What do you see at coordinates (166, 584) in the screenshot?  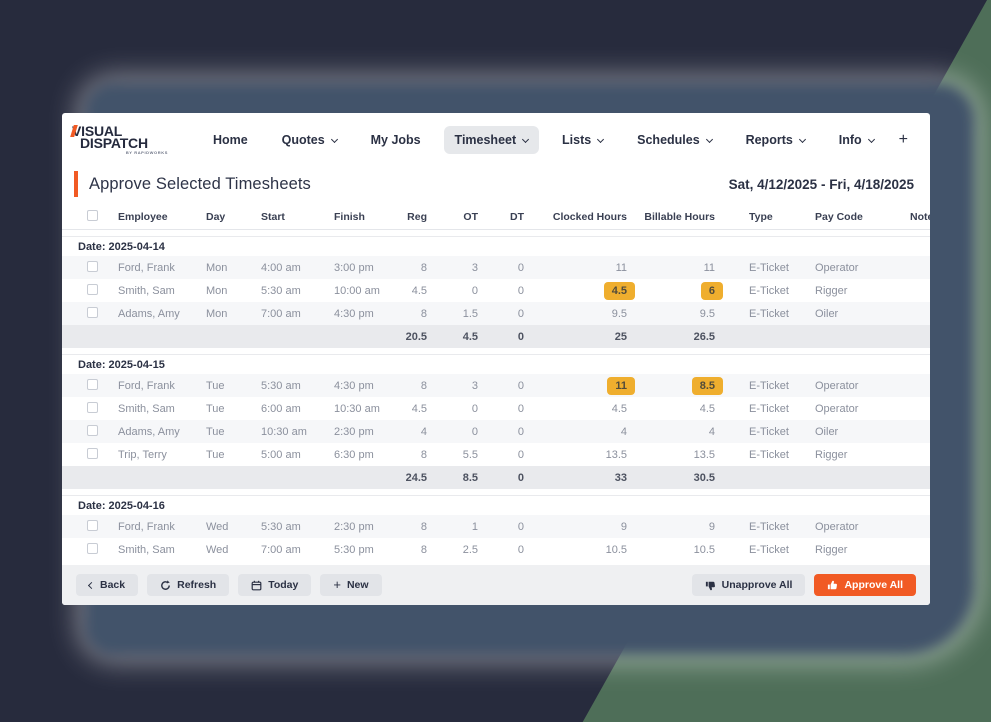 I see `refresh-icon` at bounding box center [166, 584].